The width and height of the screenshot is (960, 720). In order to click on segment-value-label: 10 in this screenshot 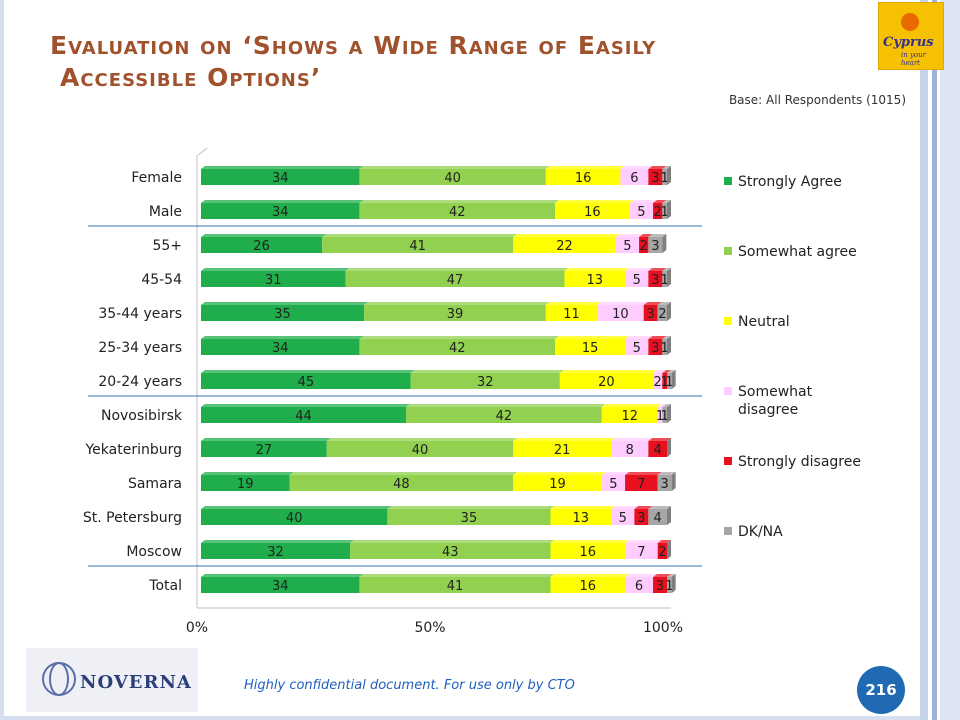, I will do `click(620, 314)`.